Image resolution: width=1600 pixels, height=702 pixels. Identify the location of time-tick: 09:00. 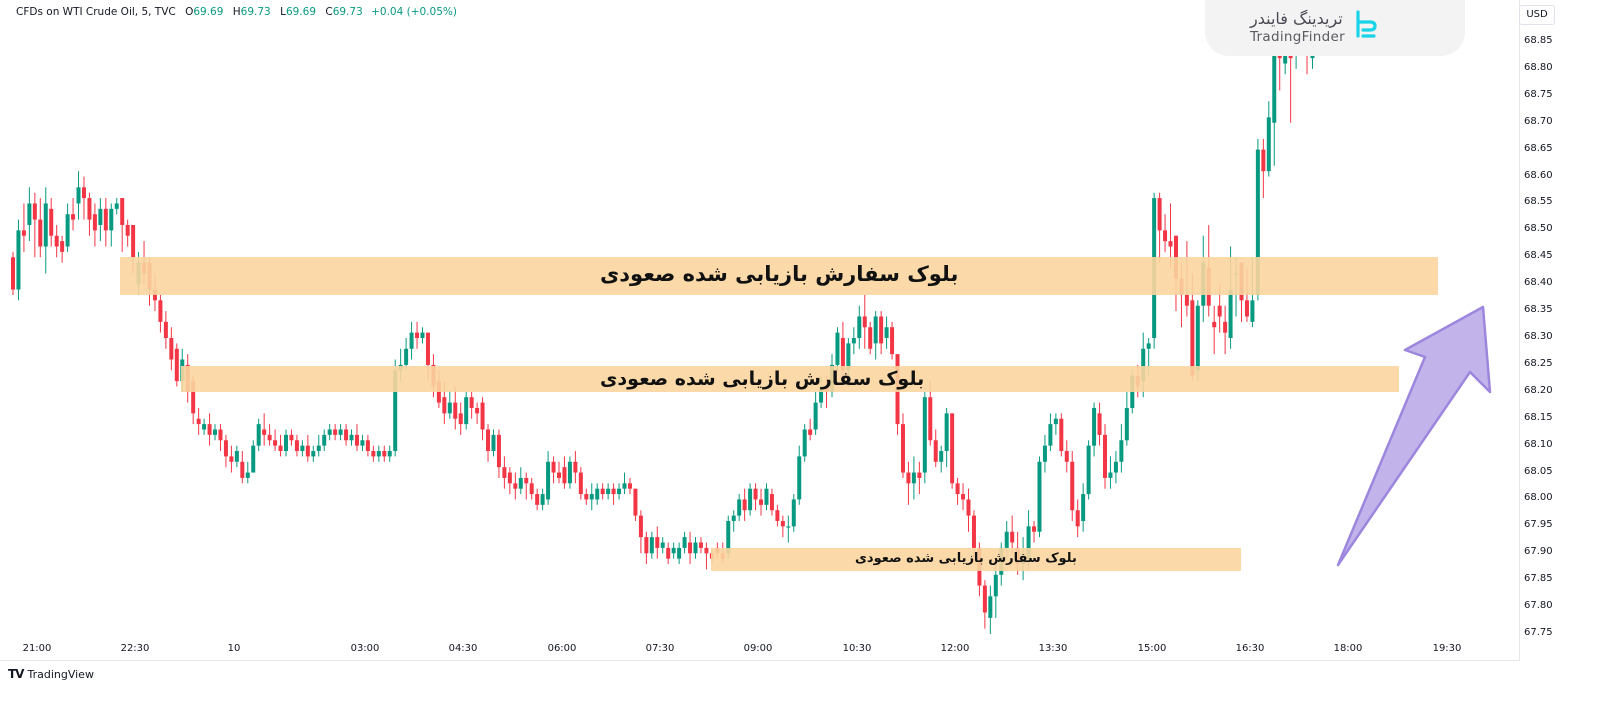
(758, 648).